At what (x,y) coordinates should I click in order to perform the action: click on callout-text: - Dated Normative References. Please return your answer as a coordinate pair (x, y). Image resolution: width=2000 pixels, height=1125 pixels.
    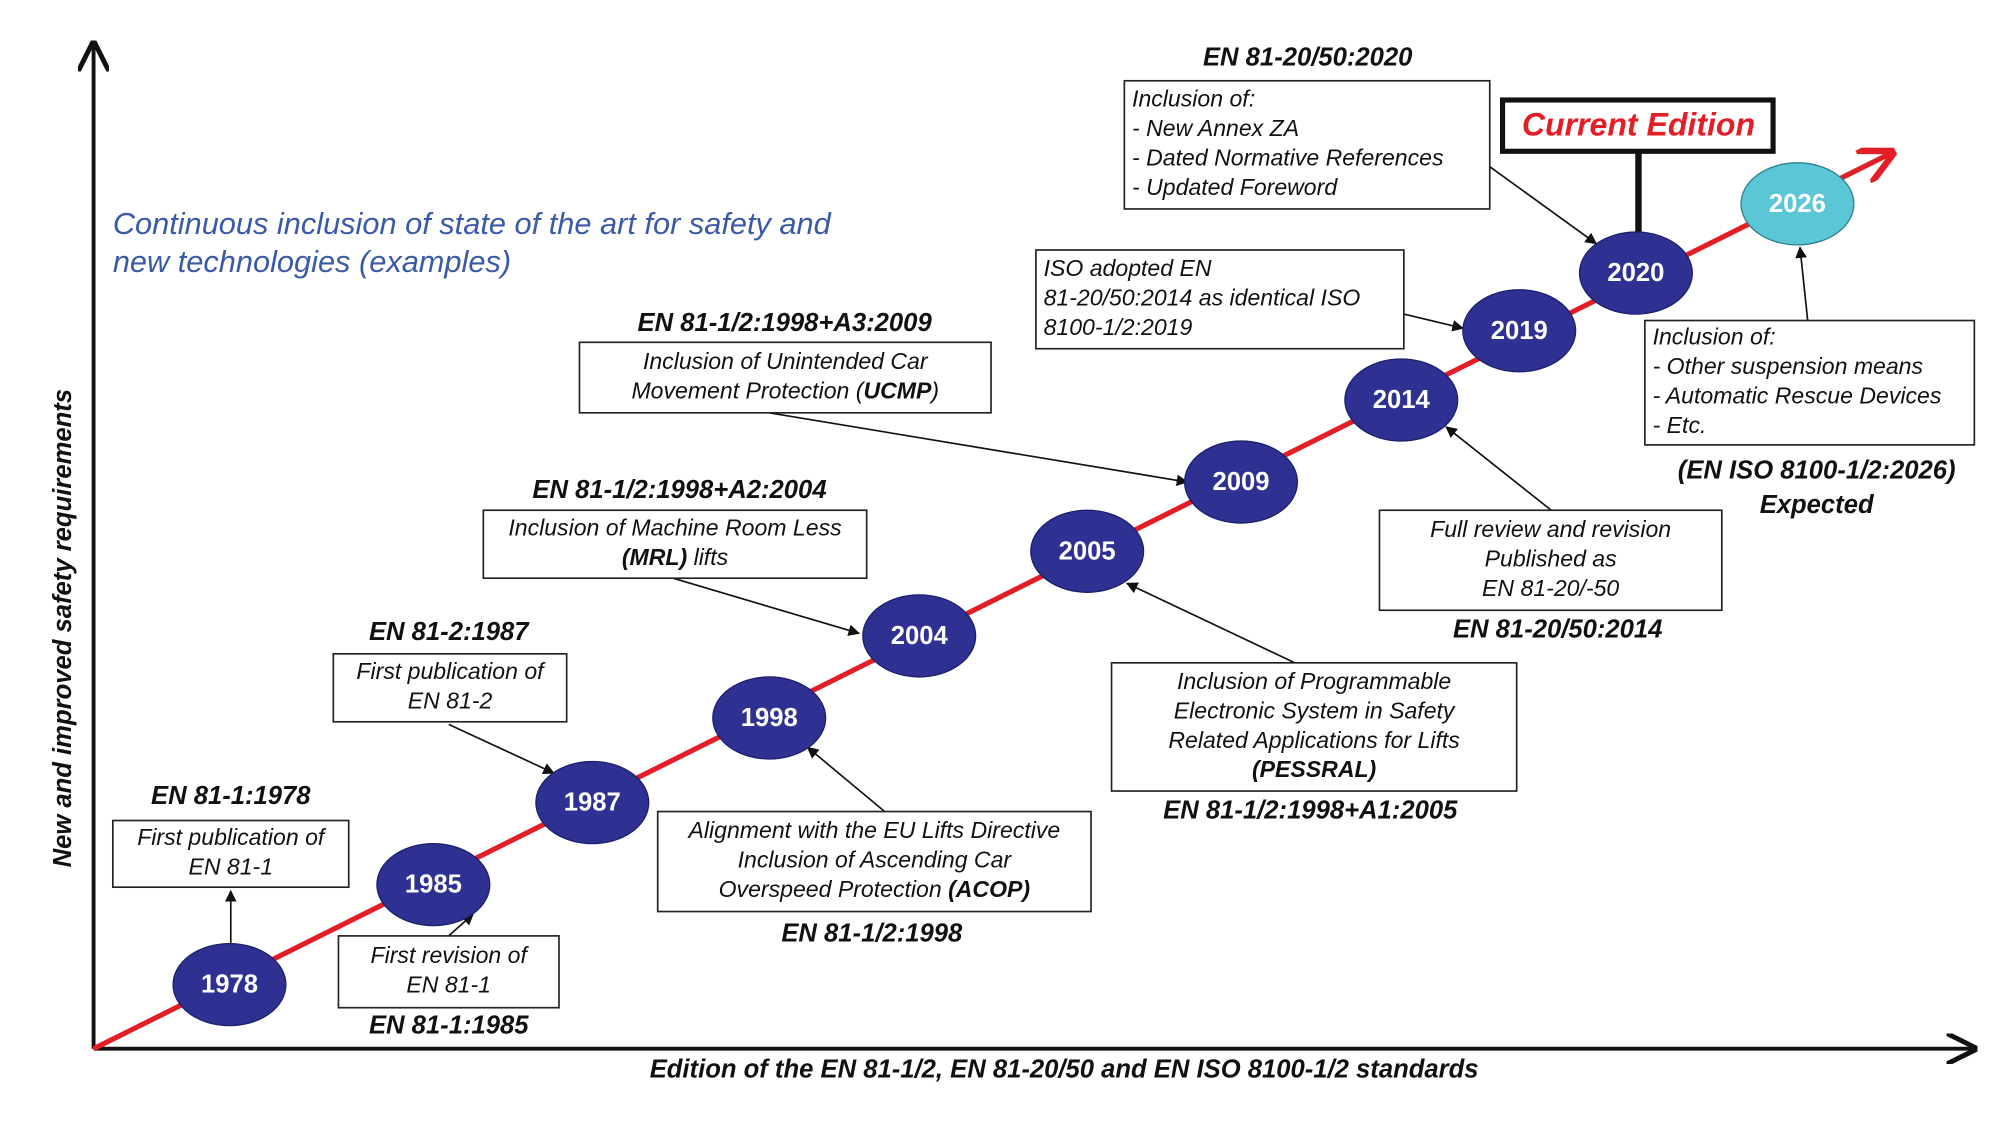
    Looking at the image, I should click on (1288, 158).